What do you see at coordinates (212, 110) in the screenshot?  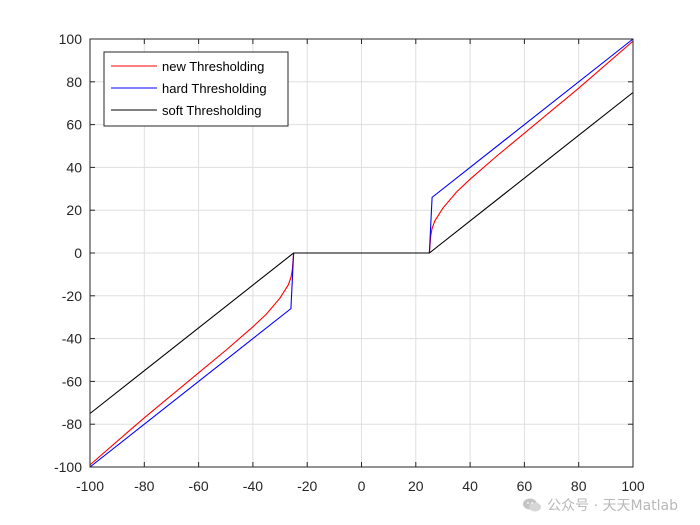 I see `legend-label: soft Thresholding` at bounding box center [212, 110].